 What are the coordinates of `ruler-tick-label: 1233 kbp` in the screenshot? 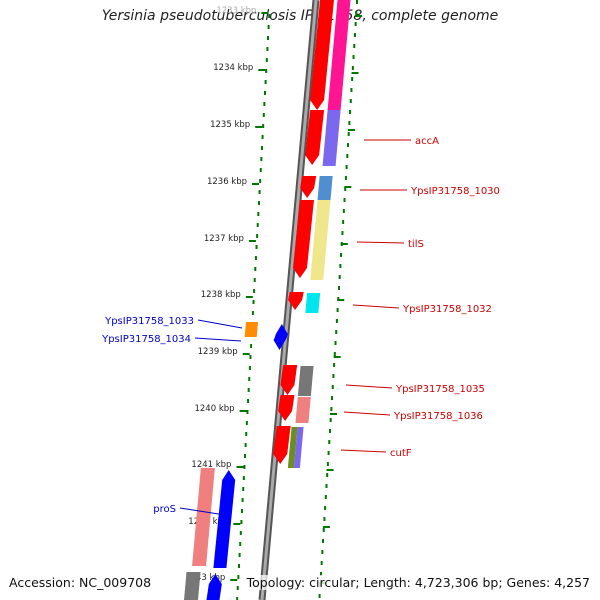 It's located at (236, 11).